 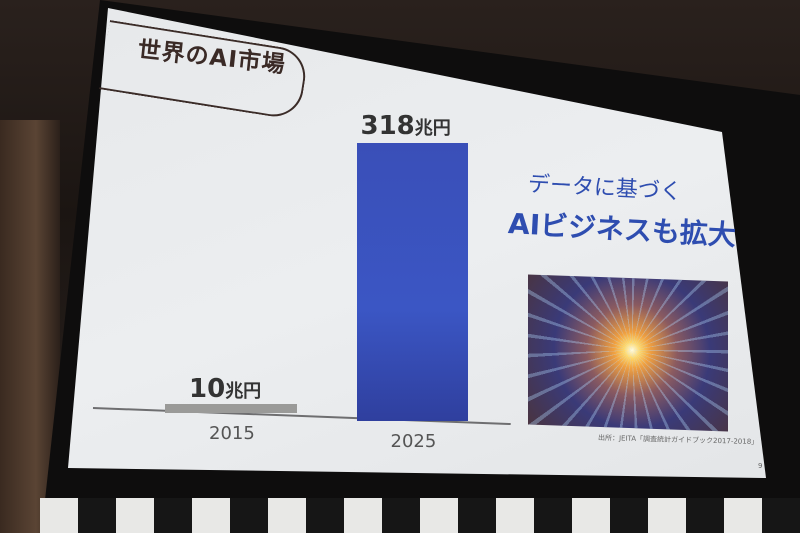 What do you see at coordinates (412, 282) in the screenshot?
I see `bar-2025` at bounding box center [412, 282].